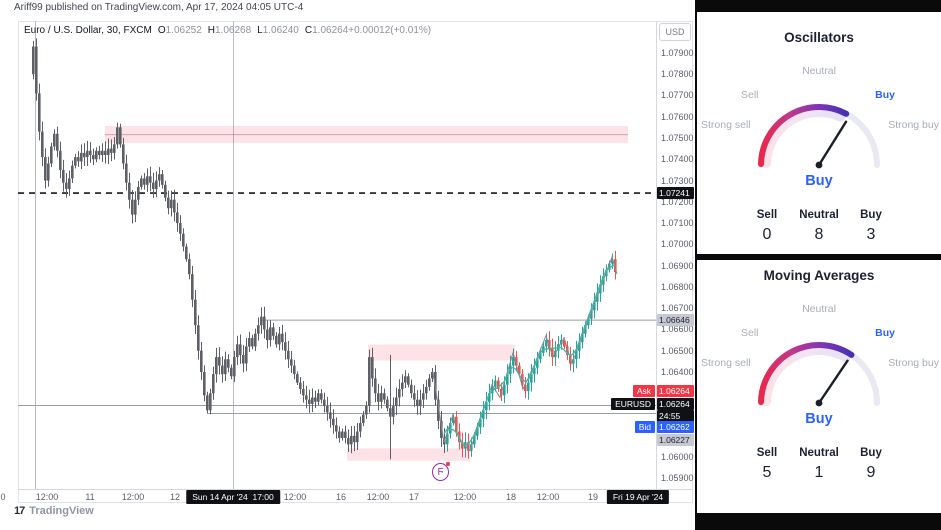 This screenshot has width=941, height=530. What do you see at coordinates (819, 521) in the screenshot?
I see `bottom-accent-bar` at bounding box center [819, 521].